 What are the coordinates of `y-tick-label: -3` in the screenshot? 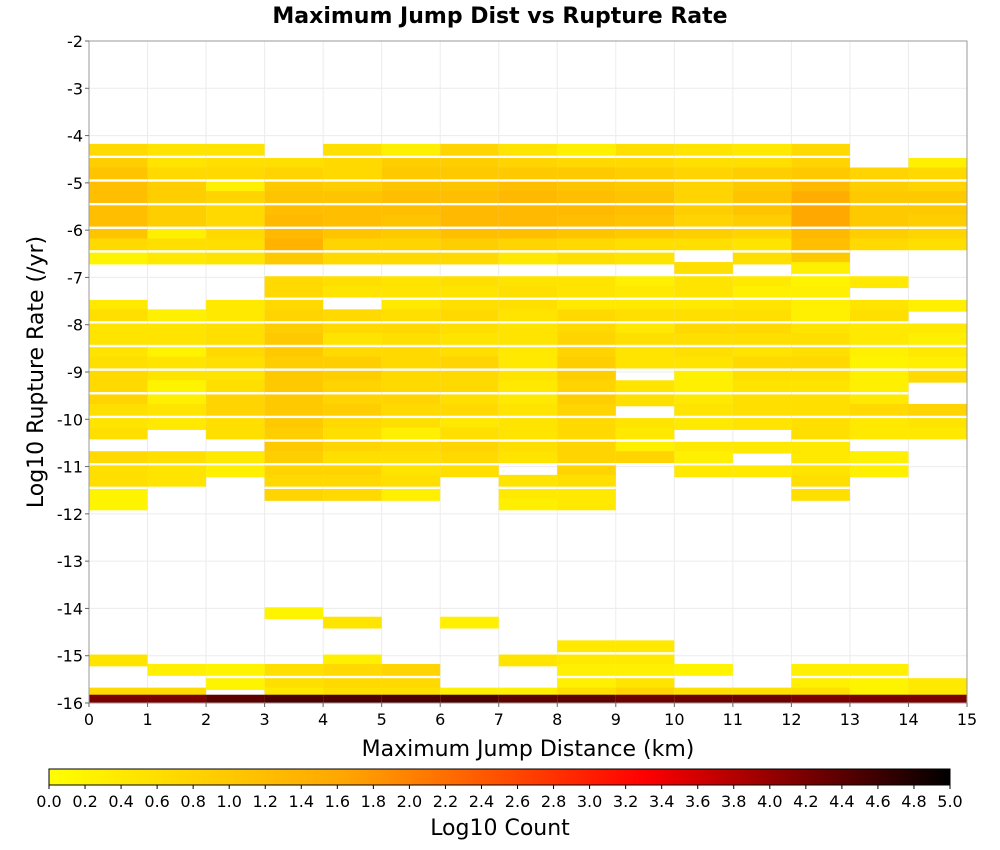 It's located at (75, 88).